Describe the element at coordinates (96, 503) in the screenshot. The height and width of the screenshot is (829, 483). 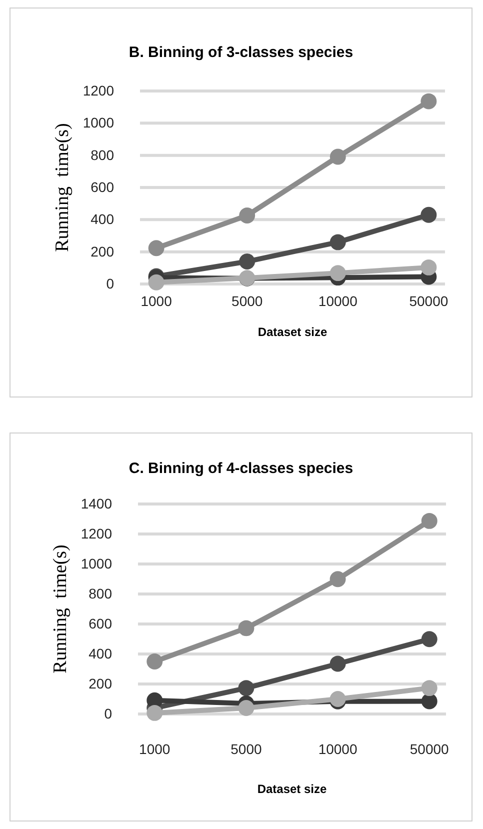
I see `y-tick-label: 1400` at that location.